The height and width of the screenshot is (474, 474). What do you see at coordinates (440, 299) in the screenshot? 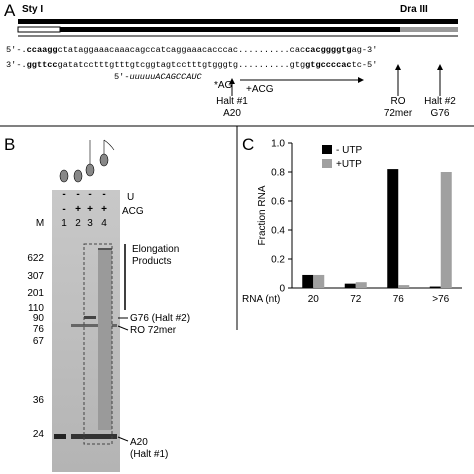
I see `x-tick-label: >76` at bounding box center [440, 299].